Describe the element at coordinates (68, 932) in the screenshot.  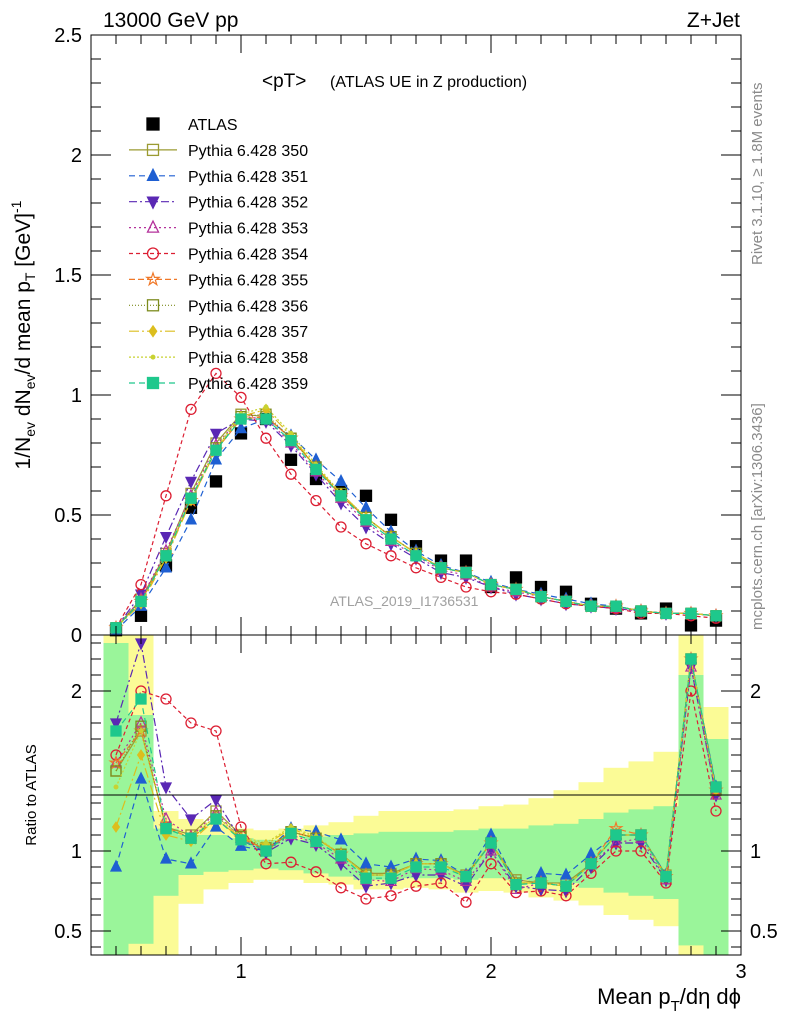
I see `ratio-y-tick-label: 0.5` at that location.